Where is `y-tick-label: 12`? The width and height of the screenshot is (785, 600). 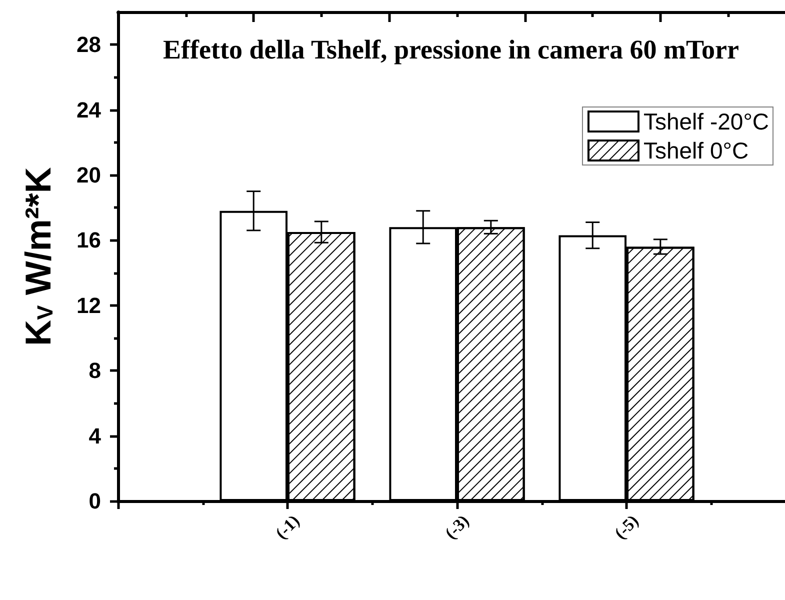 y-tick-label: 12 is located at coordinates (88, 305).